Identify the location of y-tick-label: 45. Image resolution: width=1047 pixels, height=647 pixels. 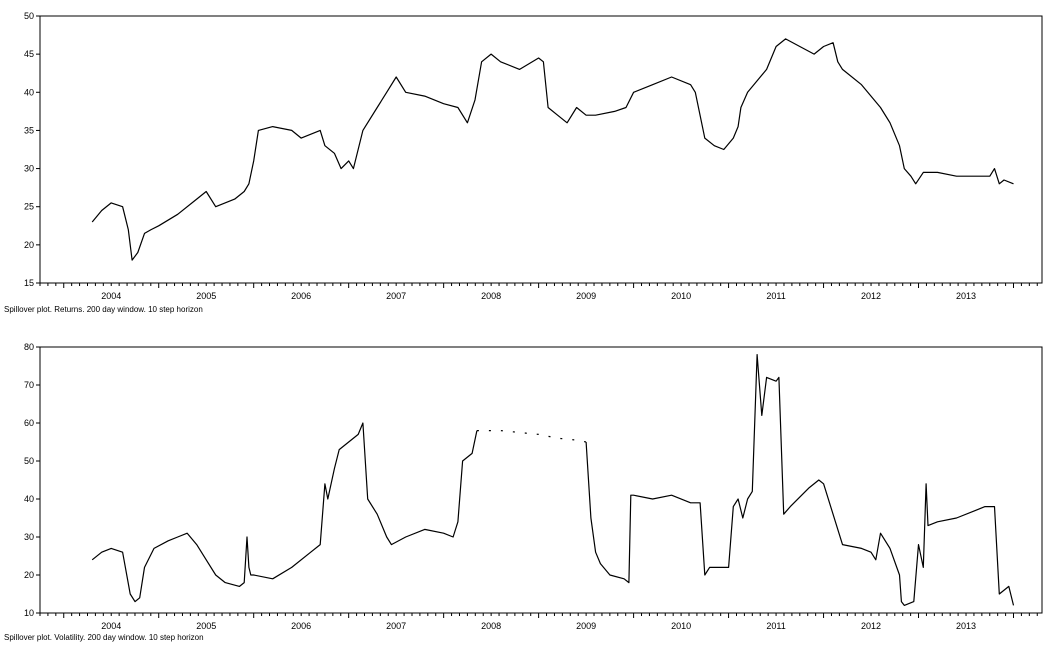
(29, 54).